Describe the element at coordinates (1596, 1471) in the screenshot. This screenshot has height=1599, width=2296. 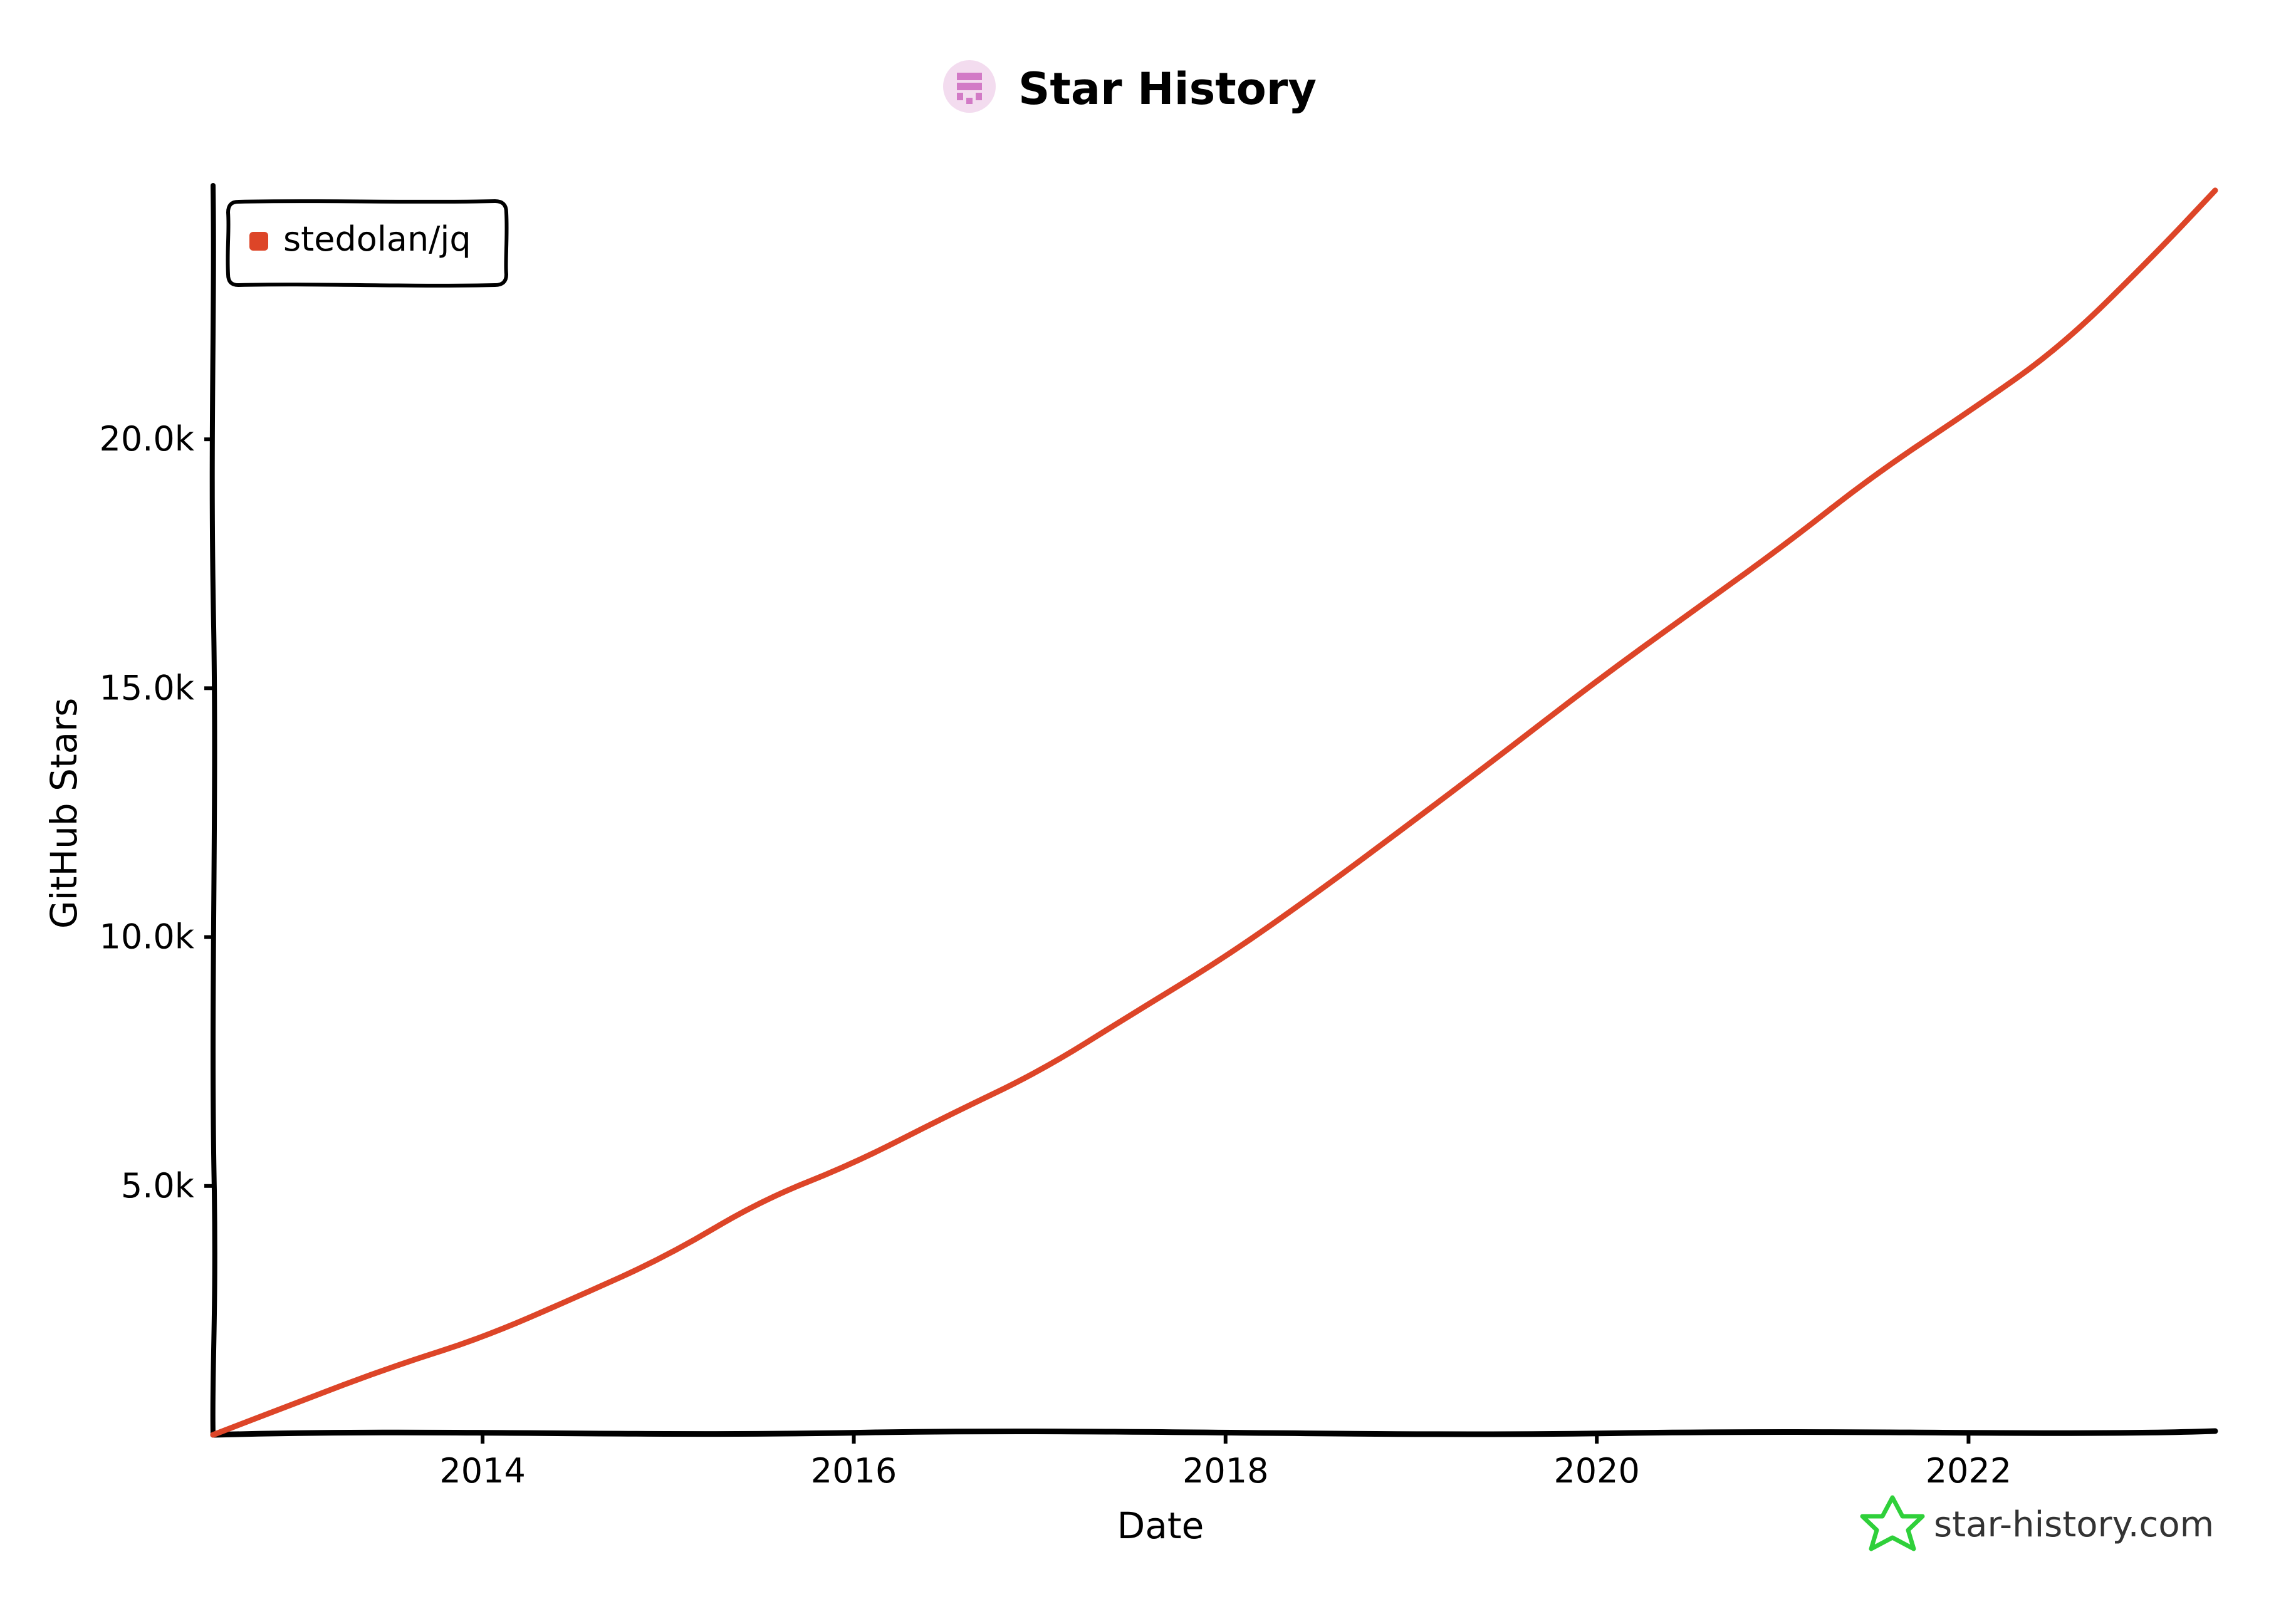
I see `x-tick-label: 2020` at that location.